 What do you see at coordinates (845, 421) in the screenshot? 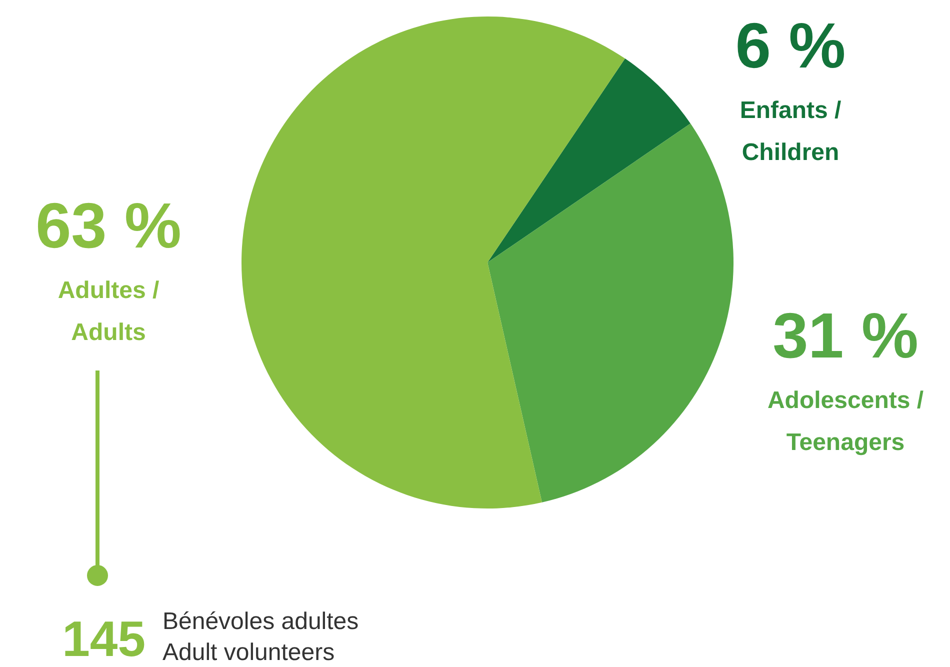
I see `slice-label: Adolescents / Teenagers` at bounding box center [845, 421].